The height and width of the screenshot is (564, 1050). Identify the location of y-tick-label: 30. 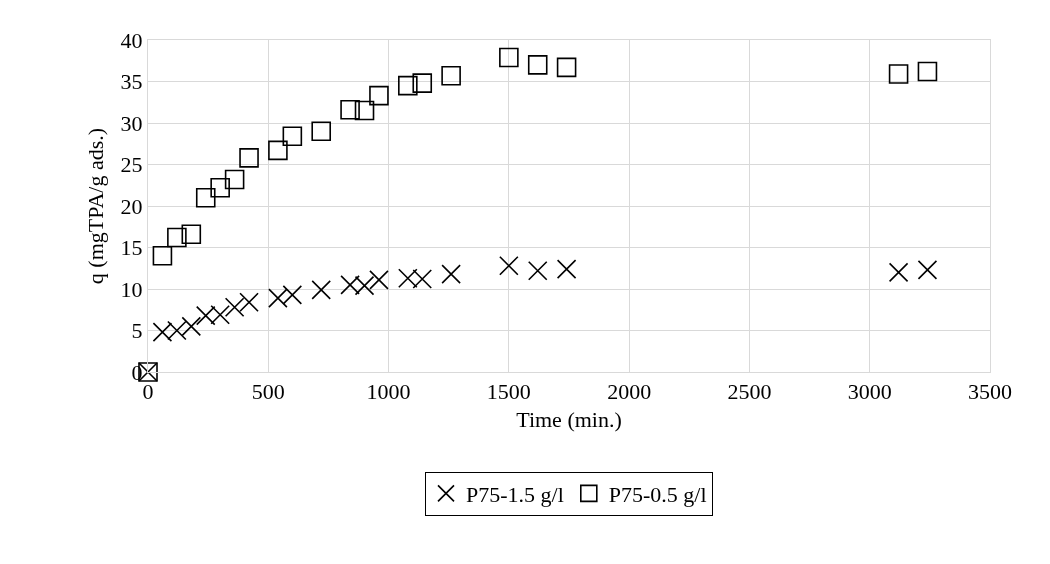
(131, 123).